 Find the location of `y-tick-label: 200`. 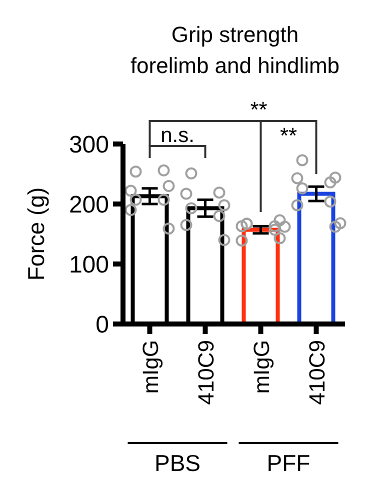

y-tick-label: 200 is located at coordinates (88, 204).